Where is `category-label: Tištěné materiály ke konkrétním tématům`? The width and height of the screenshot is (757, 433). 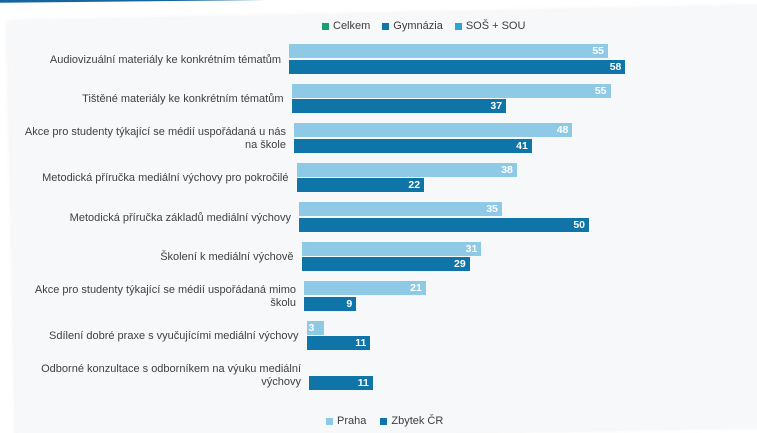
category-label: Tištěné materiály ke konkrétním tématům is located at coordinates (183, 99).